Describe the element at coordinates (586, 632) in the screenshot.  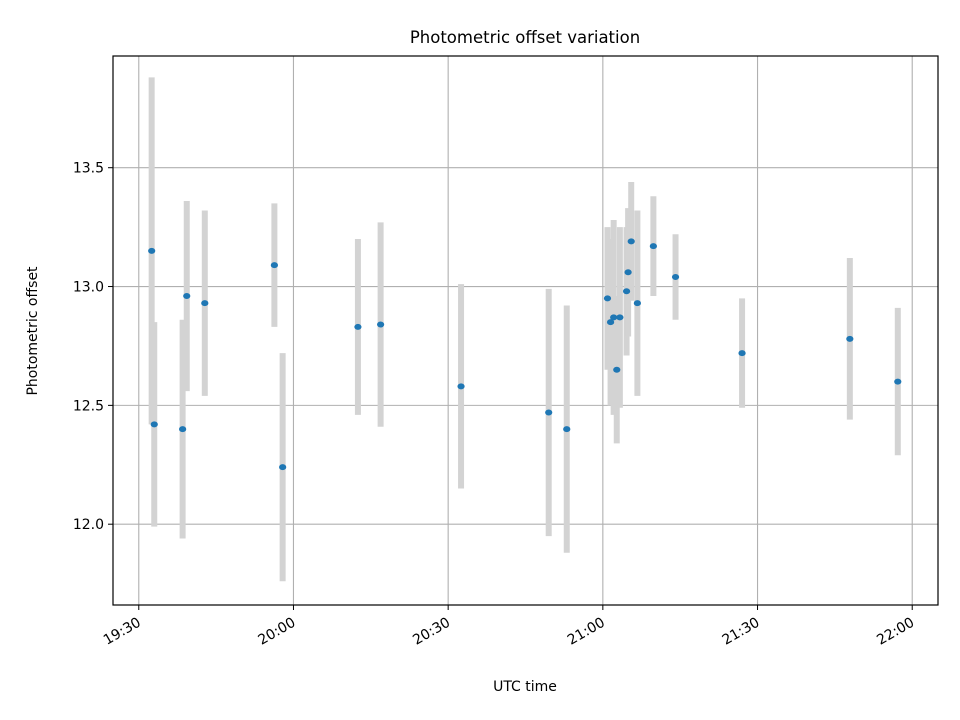
I see `x-tick-label: 21:00` at that location.